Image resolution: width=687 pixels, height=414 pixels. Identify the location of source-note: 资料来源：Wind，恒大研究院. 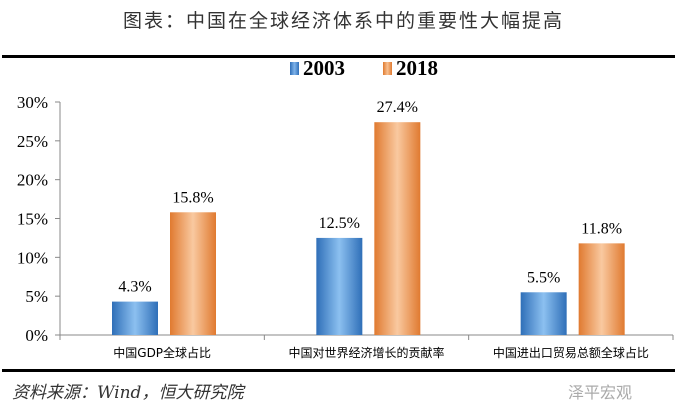
(128, 393).